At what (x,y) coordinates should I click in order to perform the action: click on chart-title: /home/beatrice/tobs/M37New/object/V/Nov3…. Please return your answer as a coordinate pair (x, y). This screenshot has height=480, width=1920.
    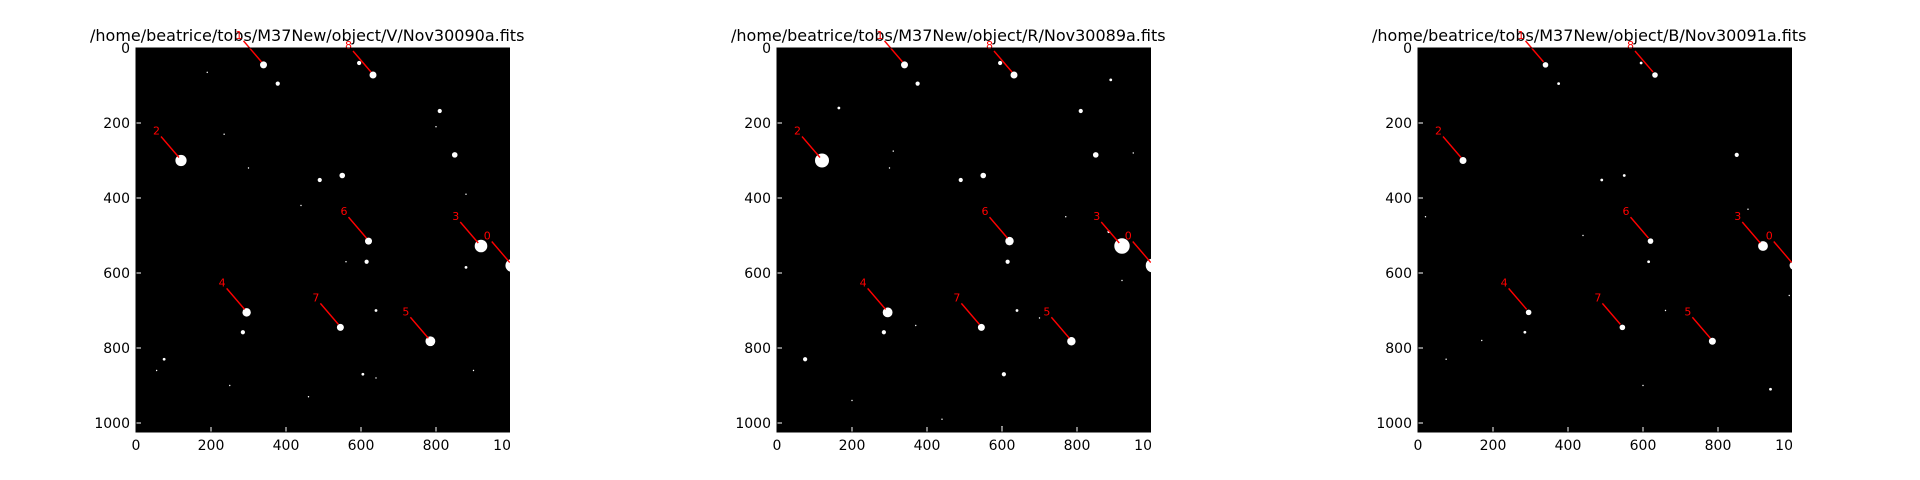
    Looking at the image, I should click on (307, 35).